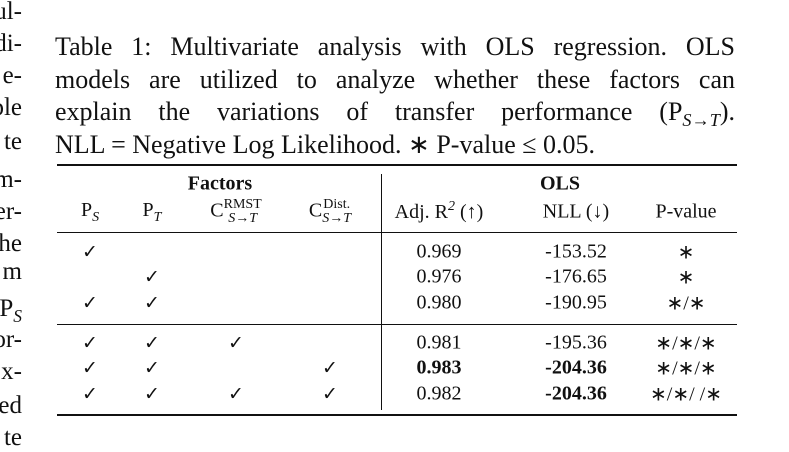  Describe the element at coordinates (439, 393) in the screenshot. I see `table-cell: 0.982` at that location.